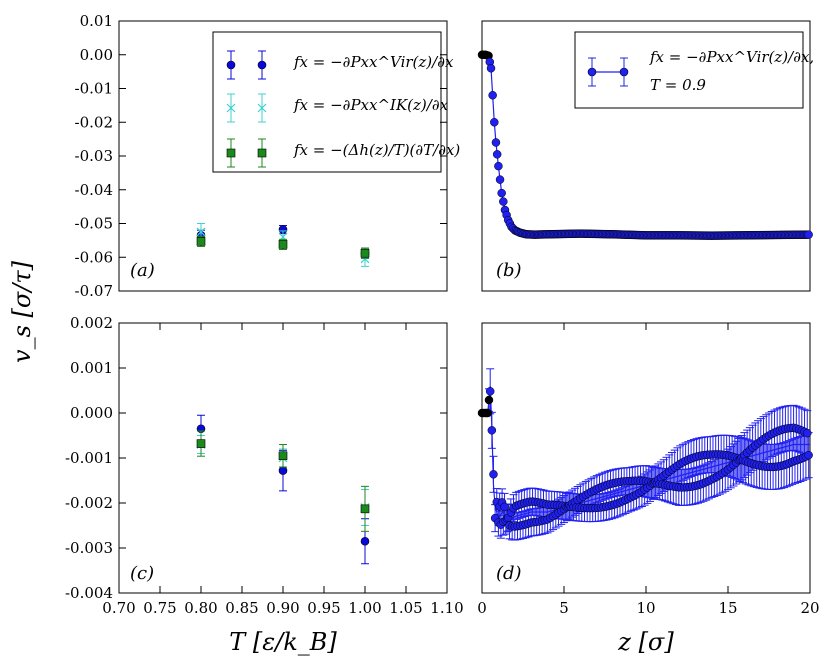 Image resolution: width=830 pixels, height=664 pixels. Describe the element at coordinates (94, 257) in the screenshot. I see `ytick-label-a-7: -0.06` at that location.